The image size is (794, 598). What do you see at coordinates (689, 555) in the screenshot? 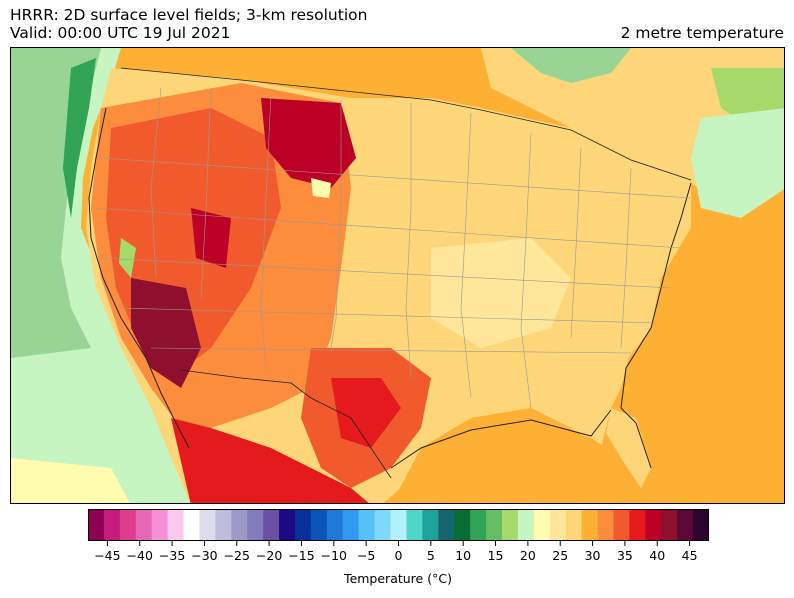
I see `colorbar-tick-label: 45` at bounding box center [689, 555].